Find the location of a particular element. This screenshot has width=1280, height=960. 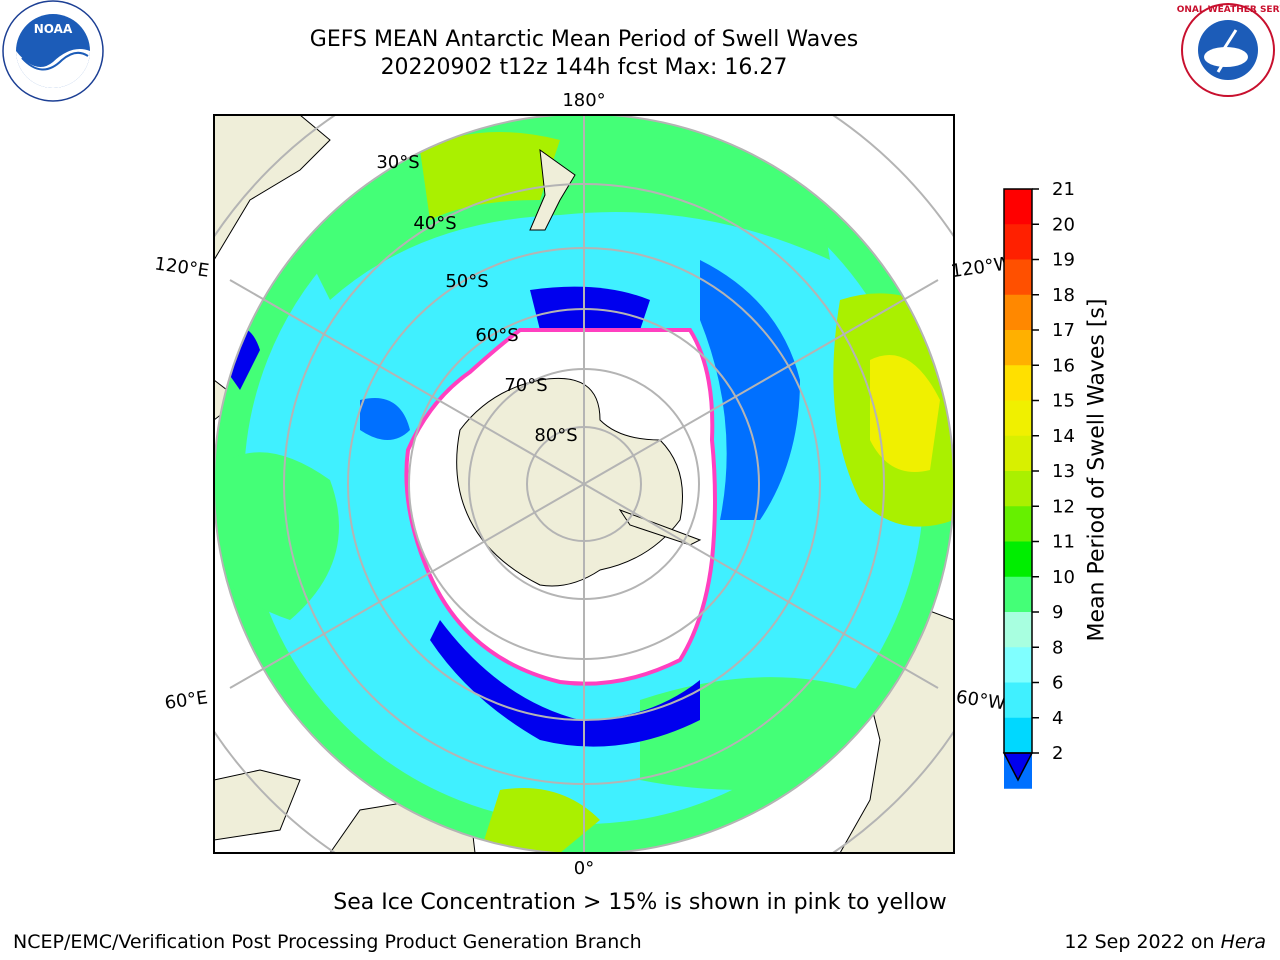

colorbar: 21 20 19 18 17 16 15 14 13 12 11 10 9 8 6 4 2 is located at coordinates (1038, 484).